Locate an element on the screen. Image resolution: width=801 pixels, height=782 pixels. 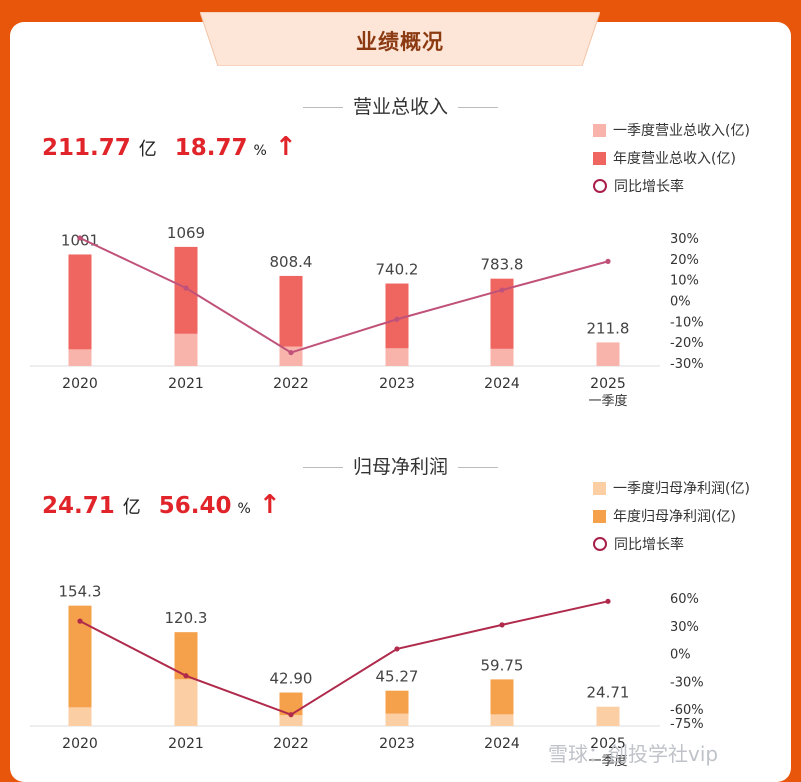
bar-value-label: 154.3 is located at coordinates (80, 592).